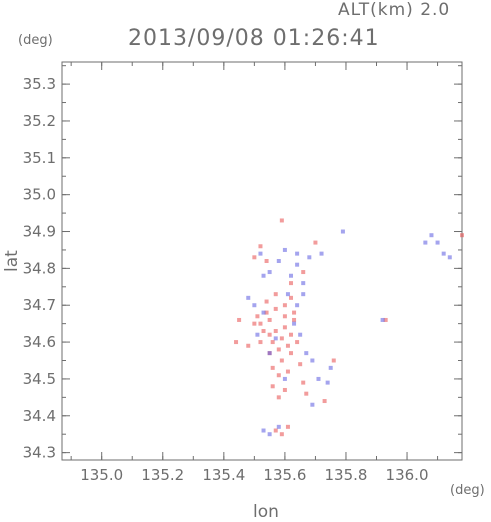 The height and width of the screenshot is (522, 491). What do you see at coordinates (39, 379) in the screenshot?
I see `y-tick-label: 34.5` at bounding box center [39, 379].